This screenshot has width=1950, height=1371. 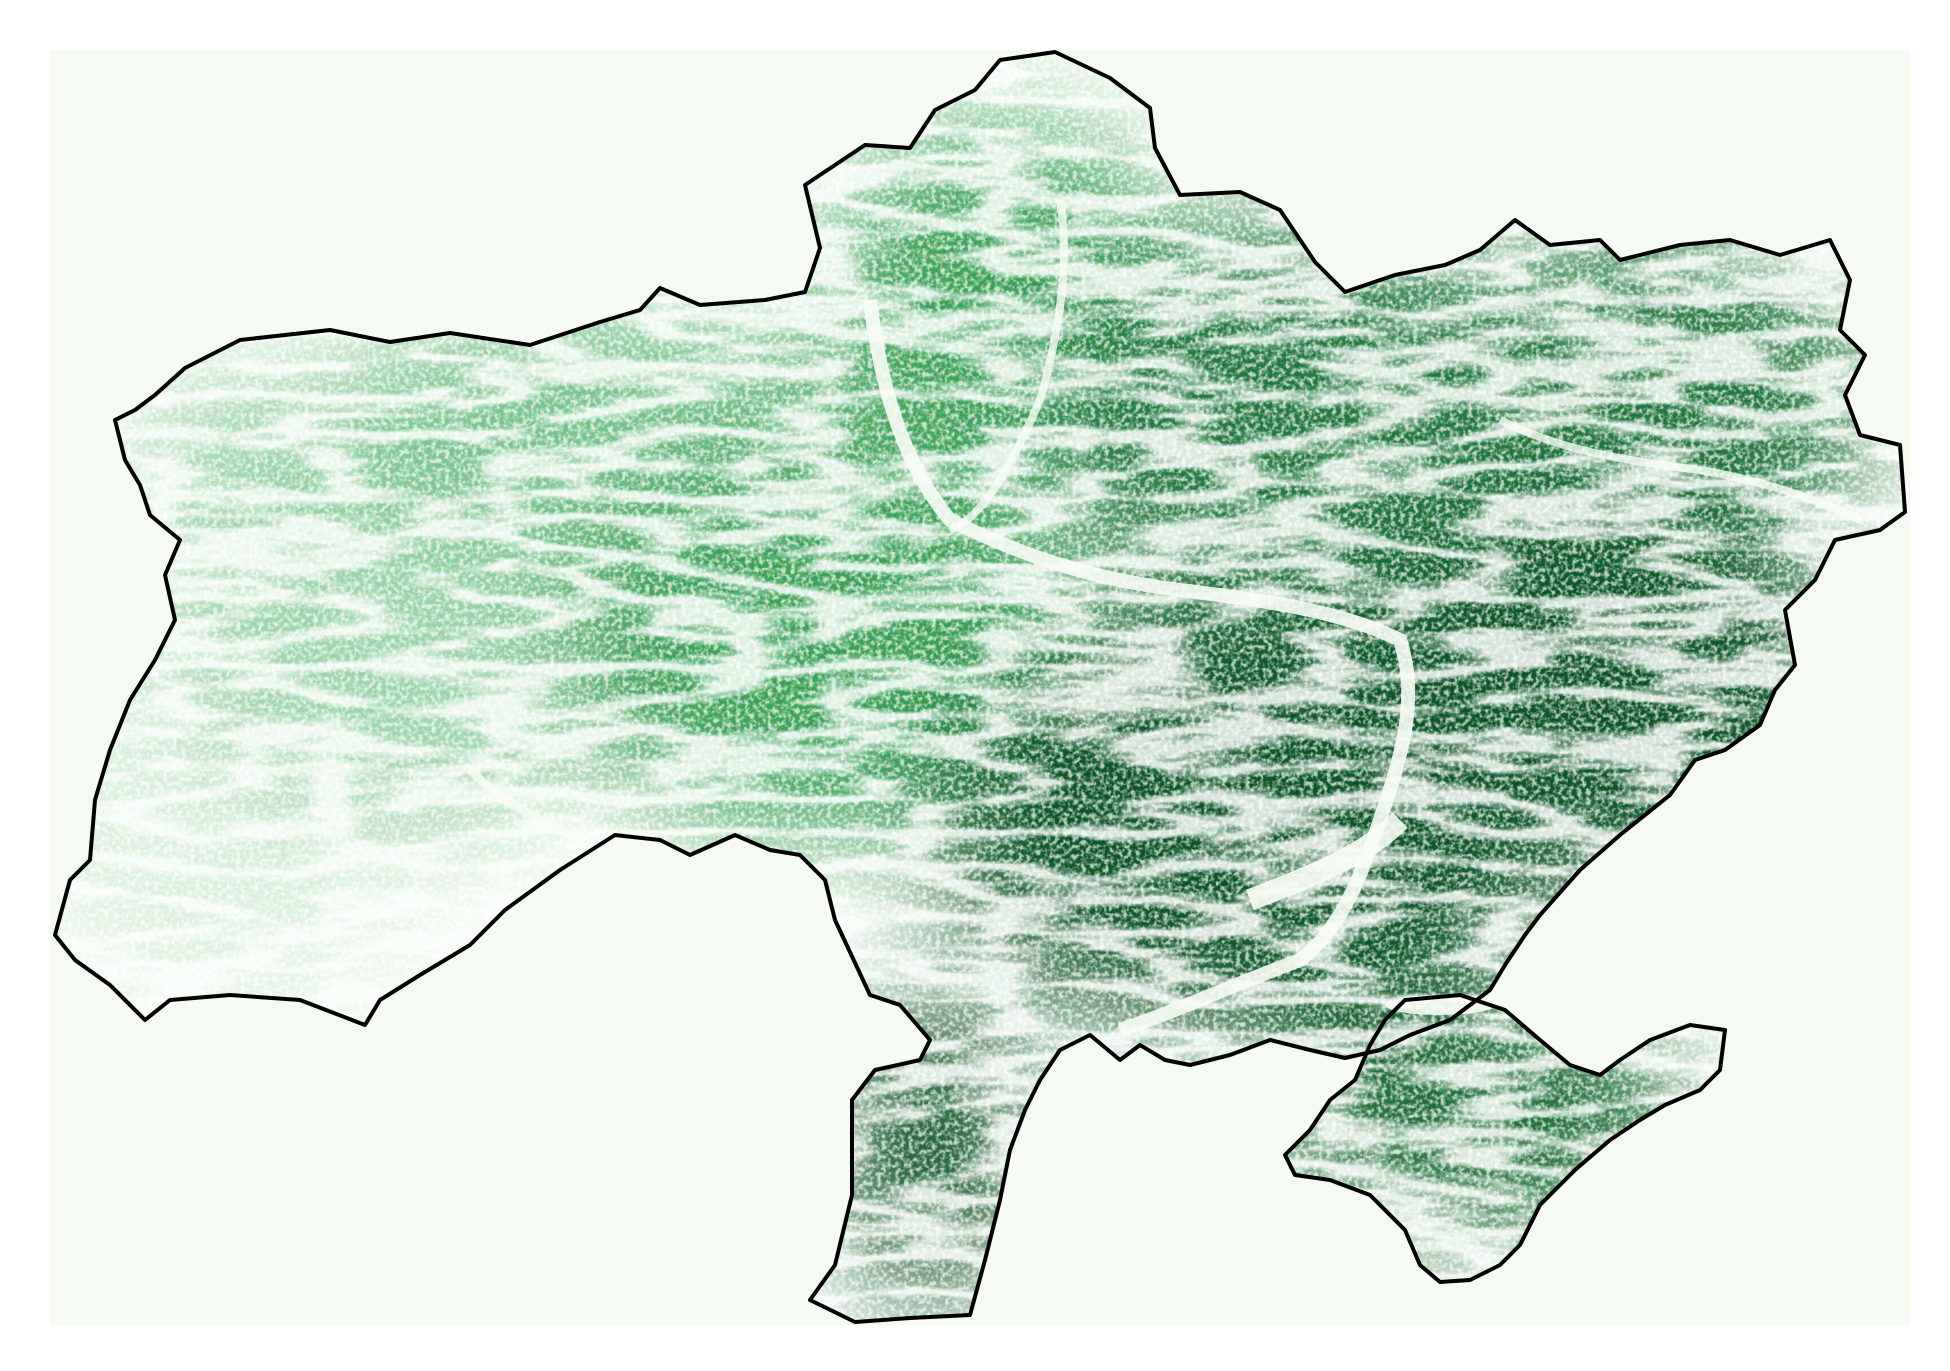 What do you see at coordinates (1680, 470) in the screenshot?
I see `siverskyi-donets` at bounding box center [1680, 470].